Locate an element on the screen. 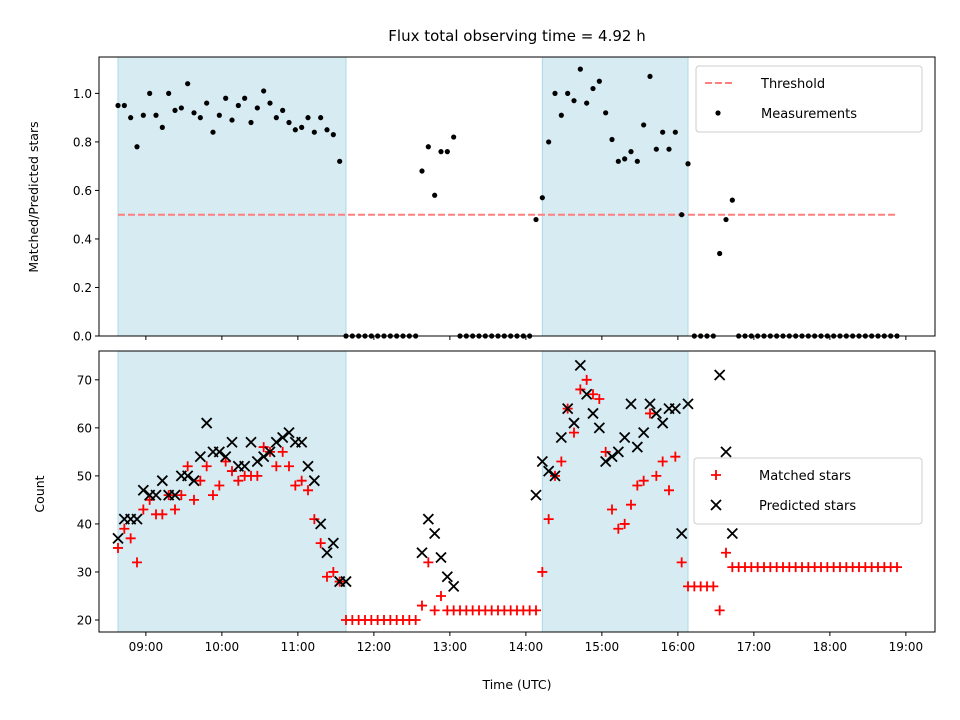 The height and width of the screenshot is (720, 960). top-y-tick-label: 1.0 is located at coordinates (82, 94).